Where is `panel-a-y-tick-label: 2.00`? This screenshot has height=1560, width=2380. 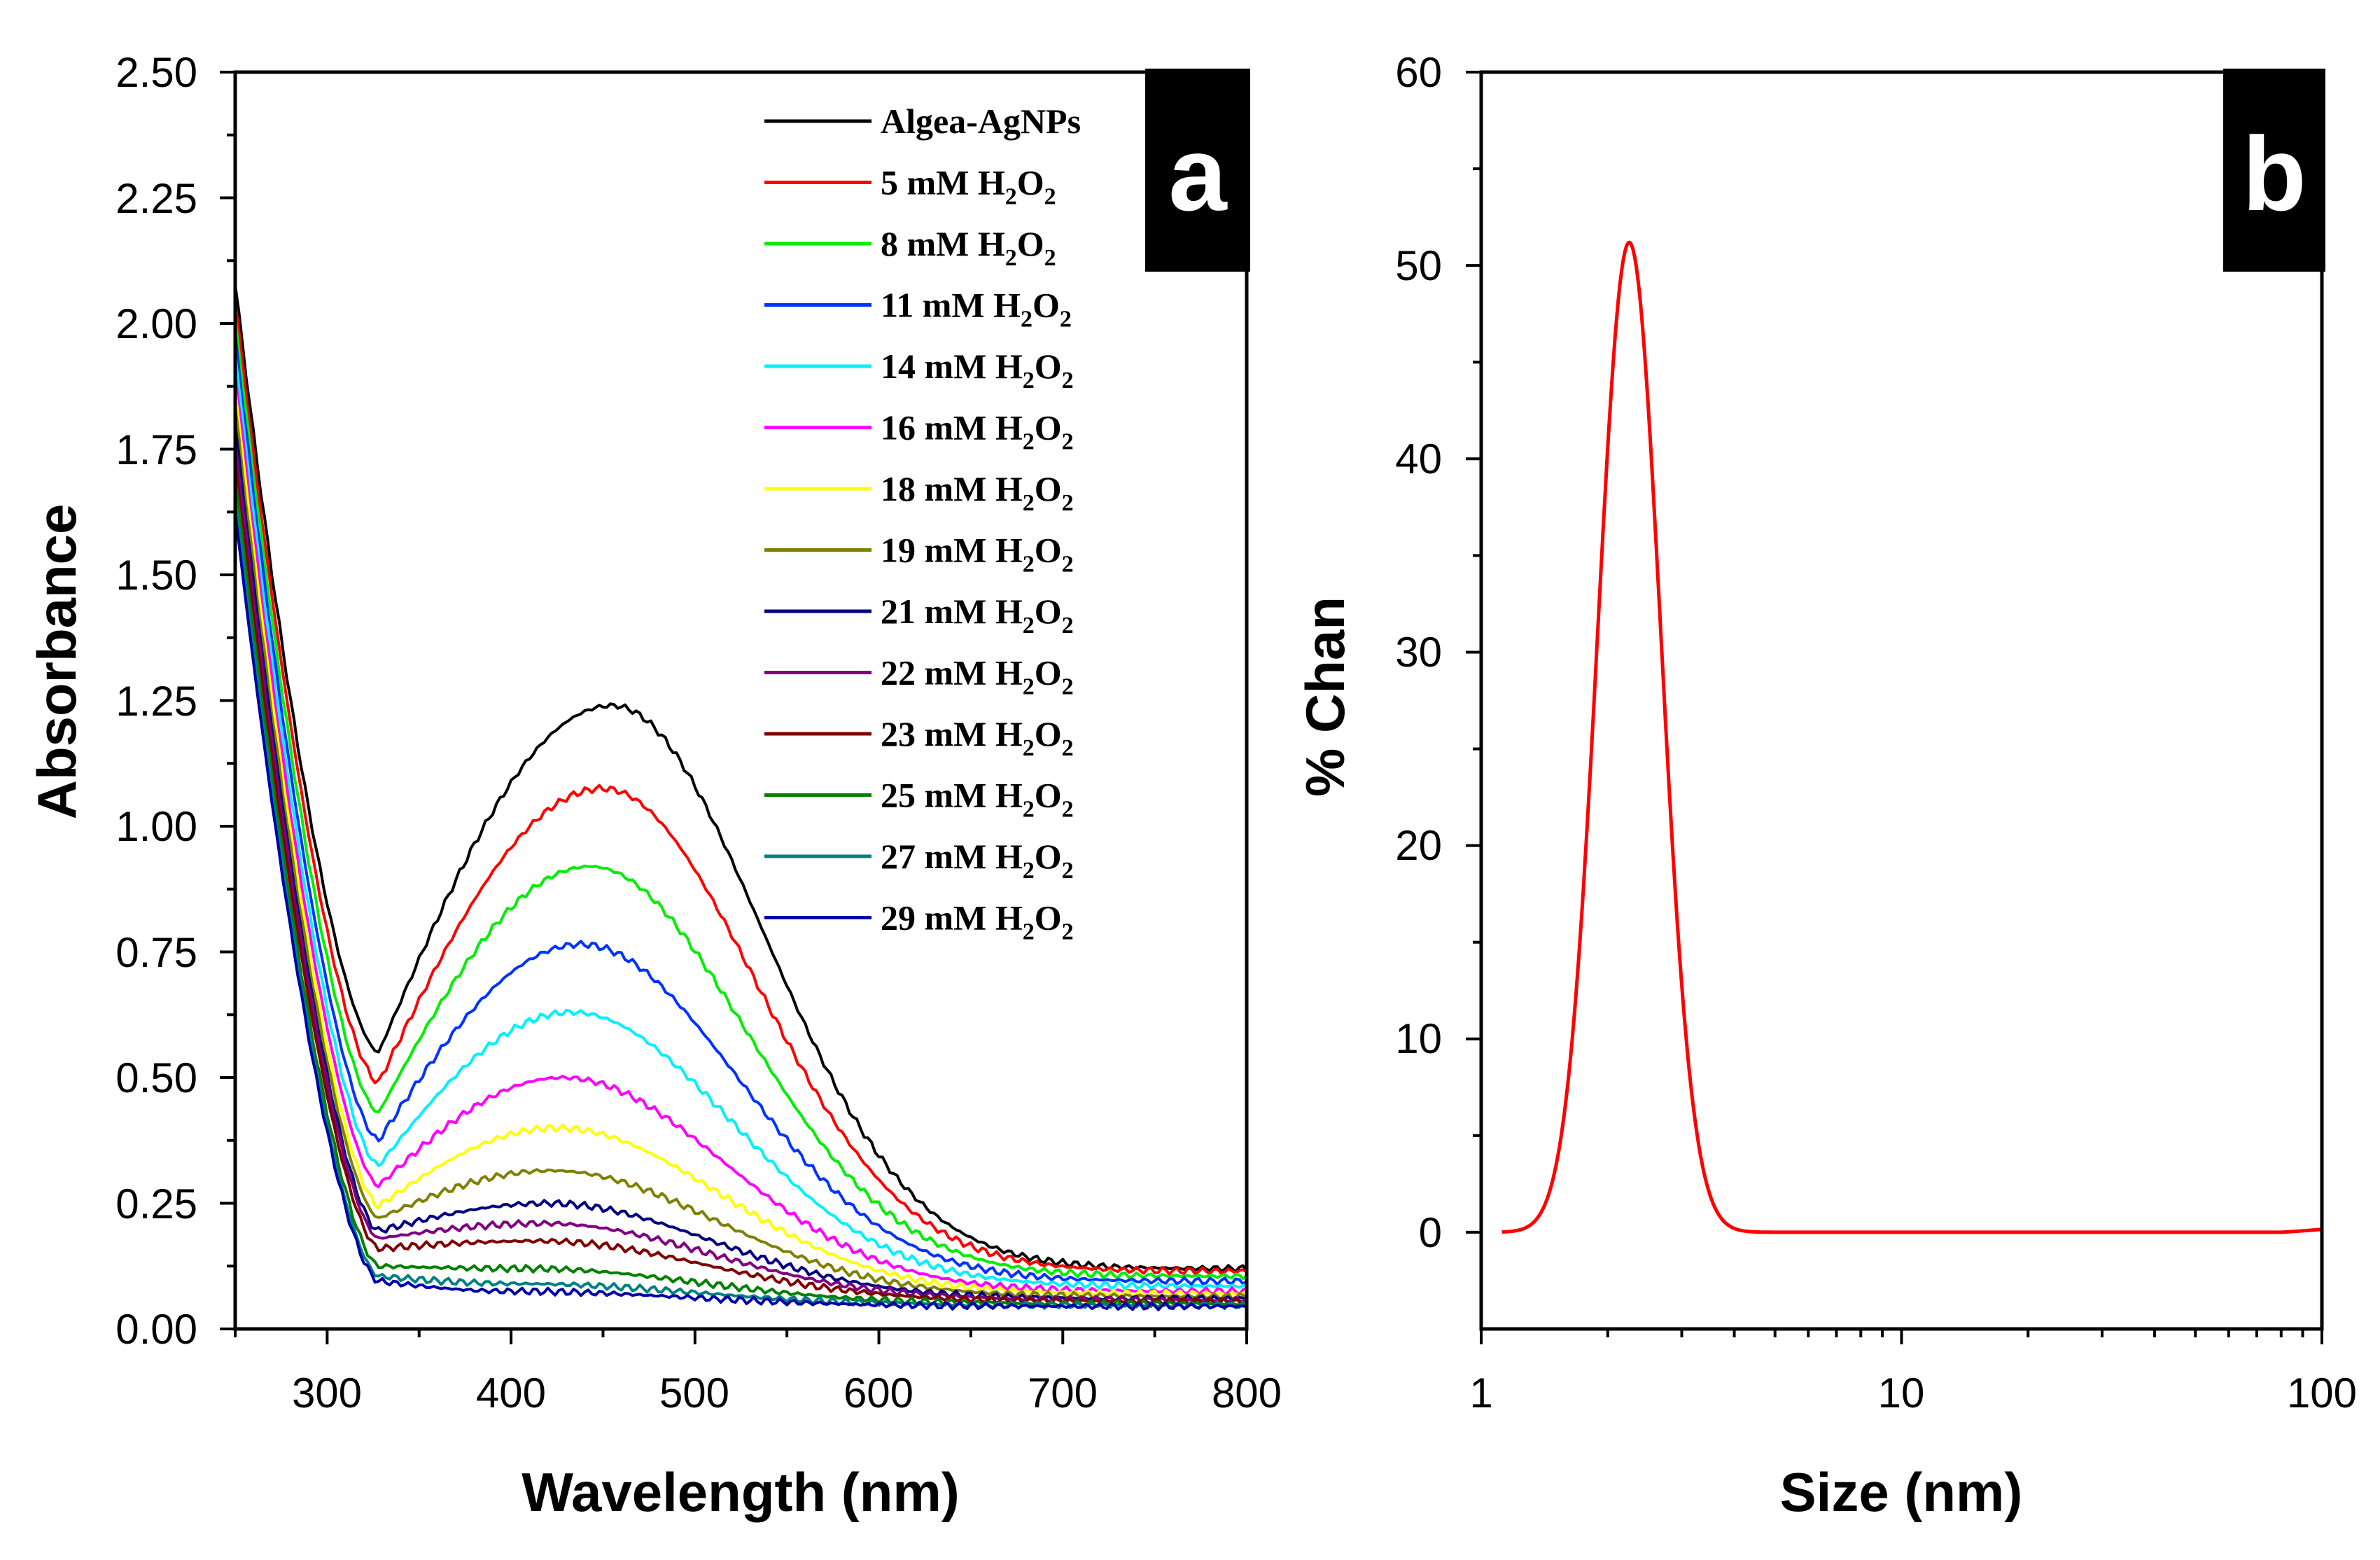 panel-a-y-tick-label: 2.00 is located at coordinates (156, 323).